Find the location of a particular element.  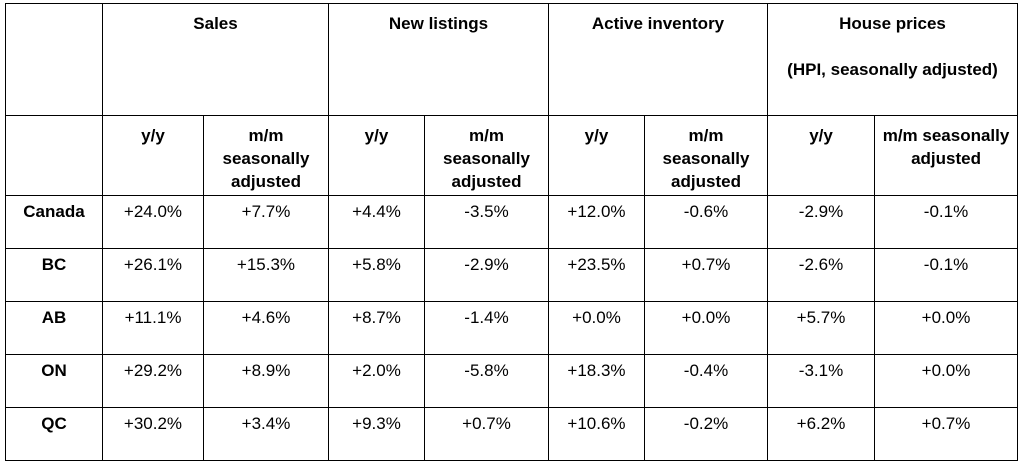

value-cell: +24.0% is located at coordinates (153, 222).